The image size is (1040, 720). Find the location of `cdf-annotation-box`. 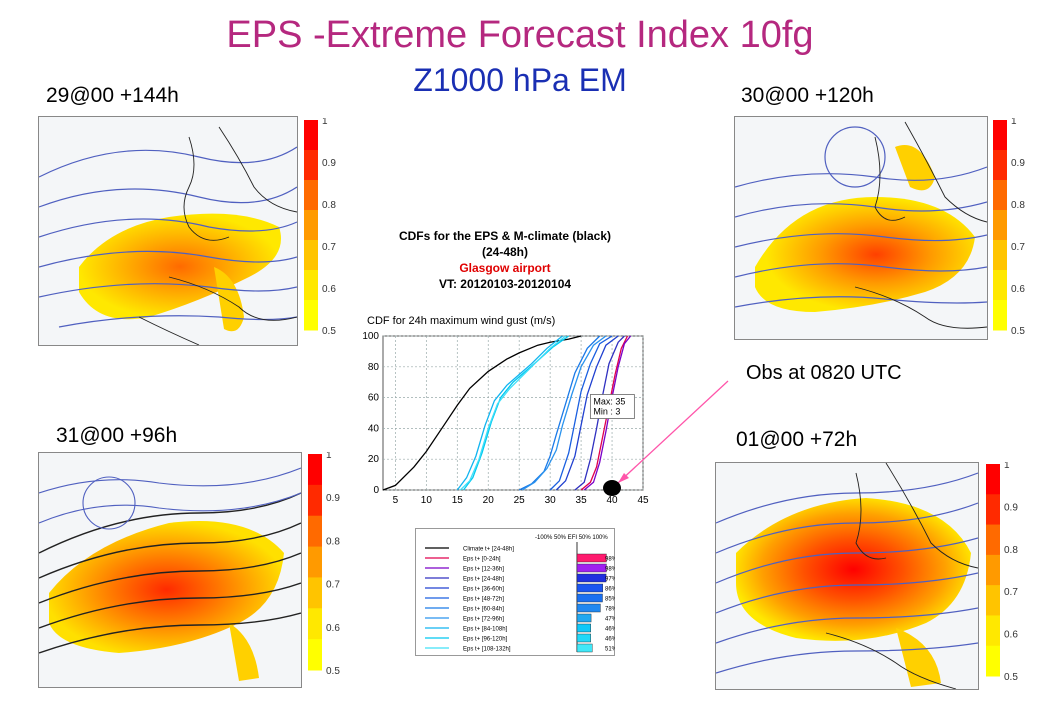

cdf-annotation-box is located at coordinates (612, 406).